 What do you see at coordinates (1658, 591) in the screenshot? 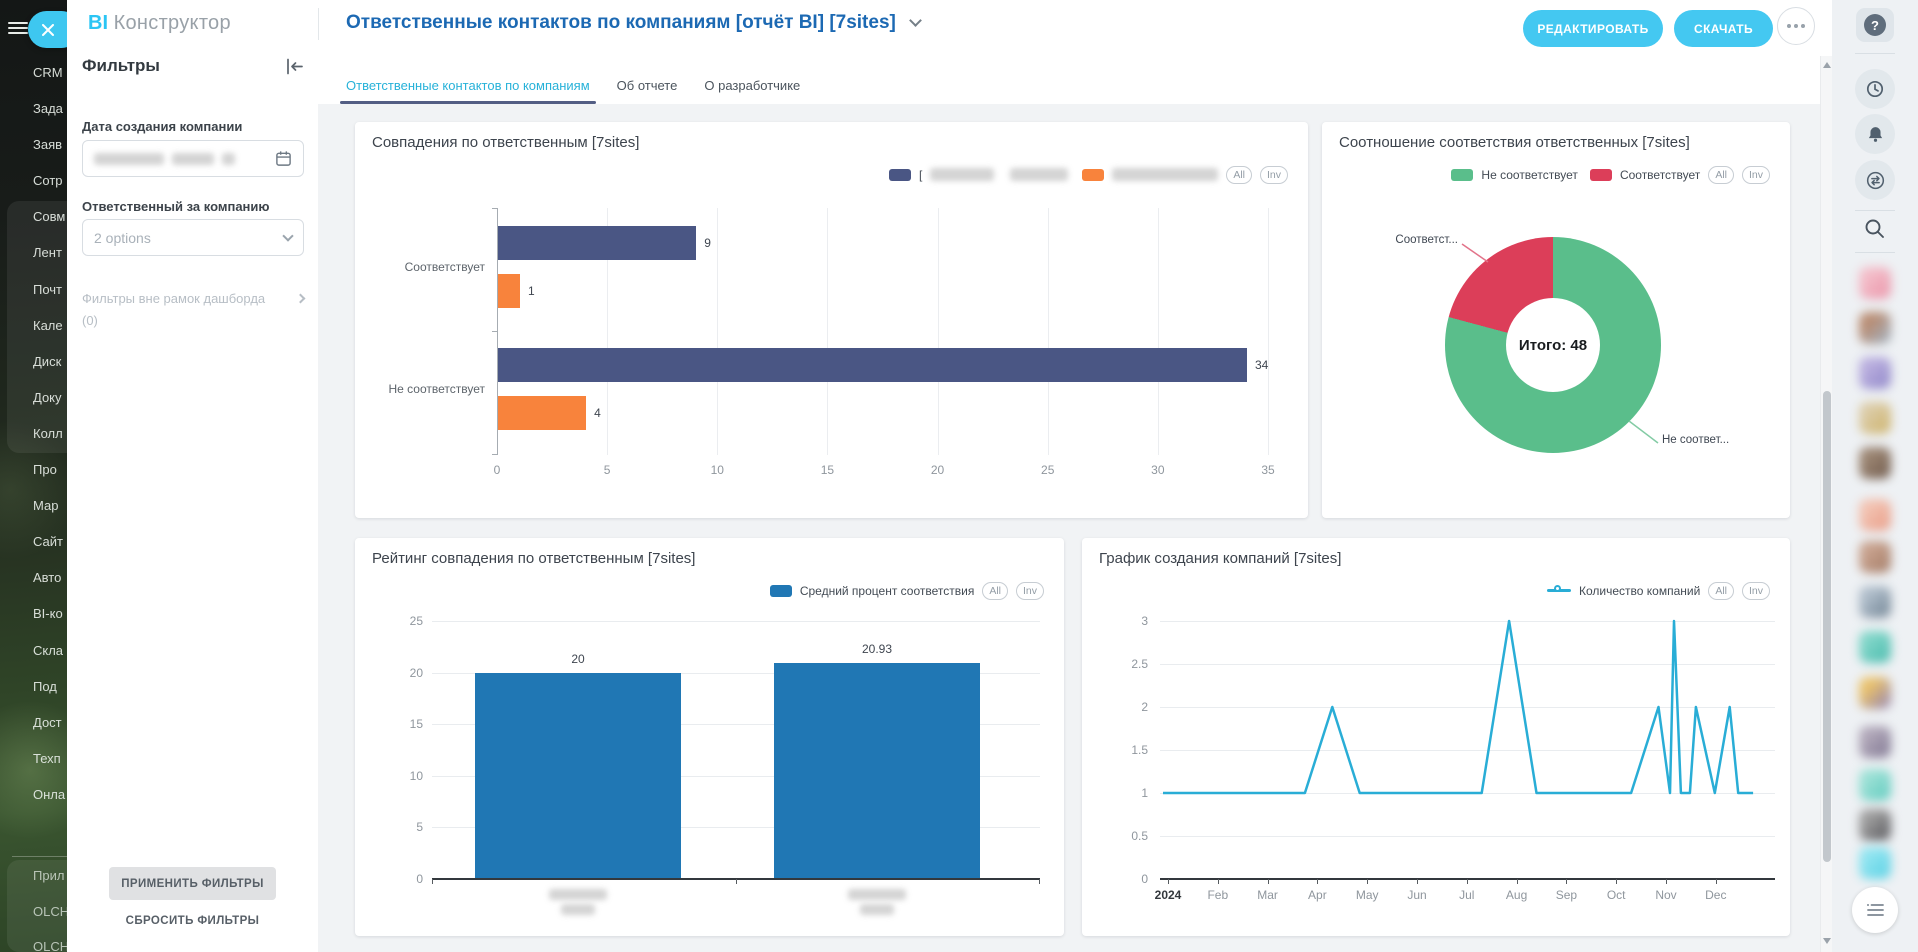
I see `chart-legend: Количество компаний All Inv` at bounding box center [1658, 591].